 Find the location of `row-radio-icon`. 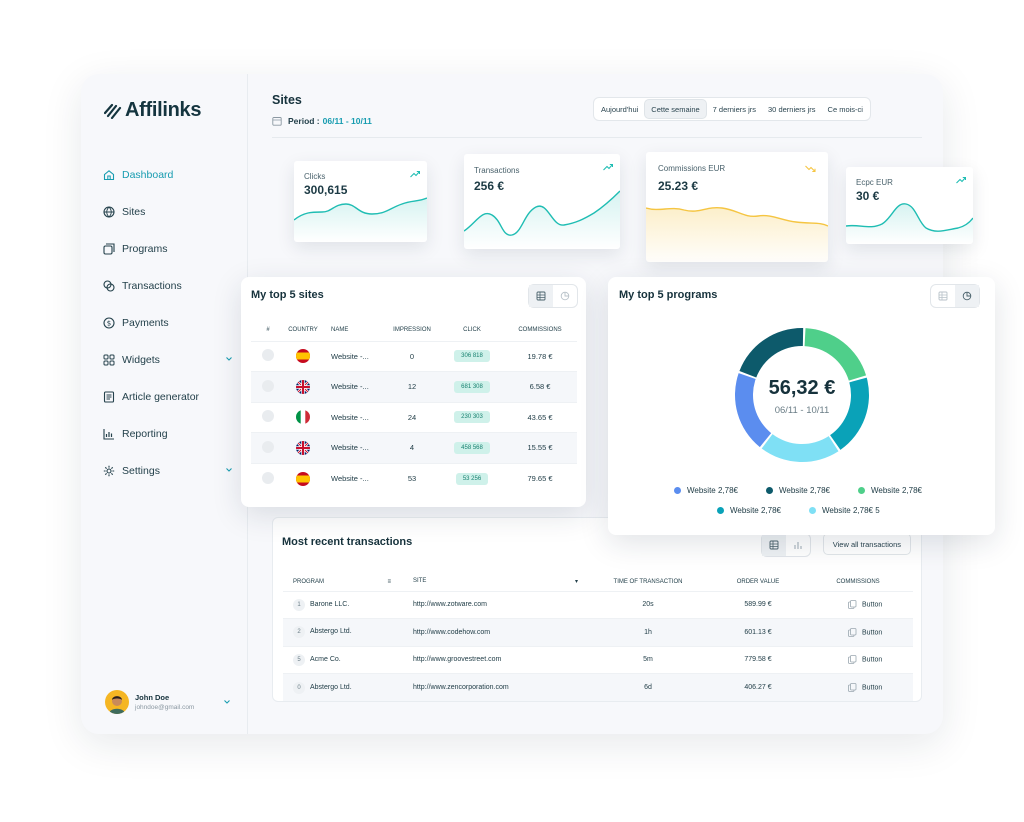

row-radio-icon is located at coordinates (268, 477).